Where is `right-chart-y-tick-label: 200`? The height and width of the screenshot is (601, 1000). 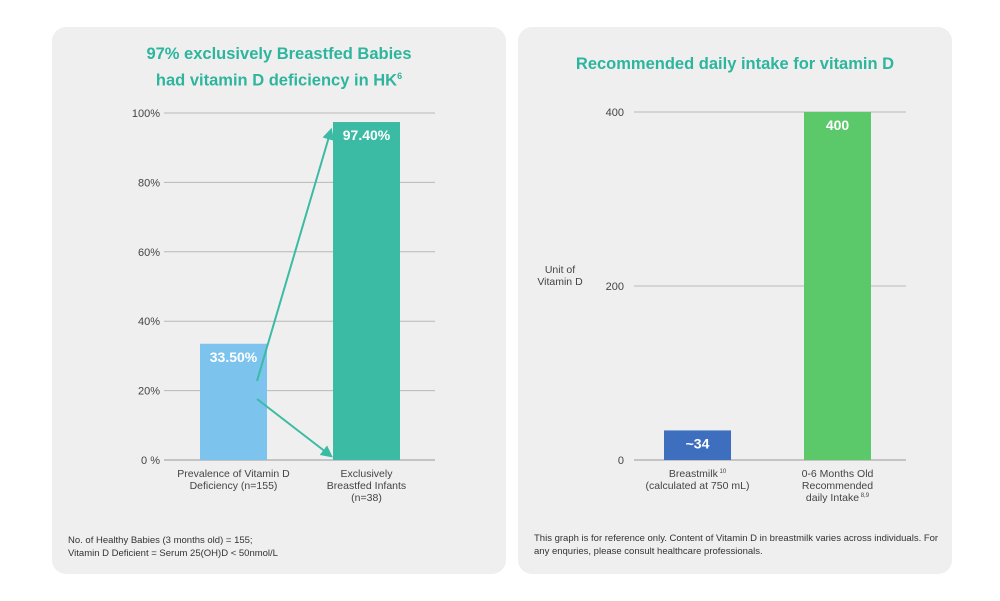
right-chart-y-tick-label: 200 is located at coordinates (615, 287).